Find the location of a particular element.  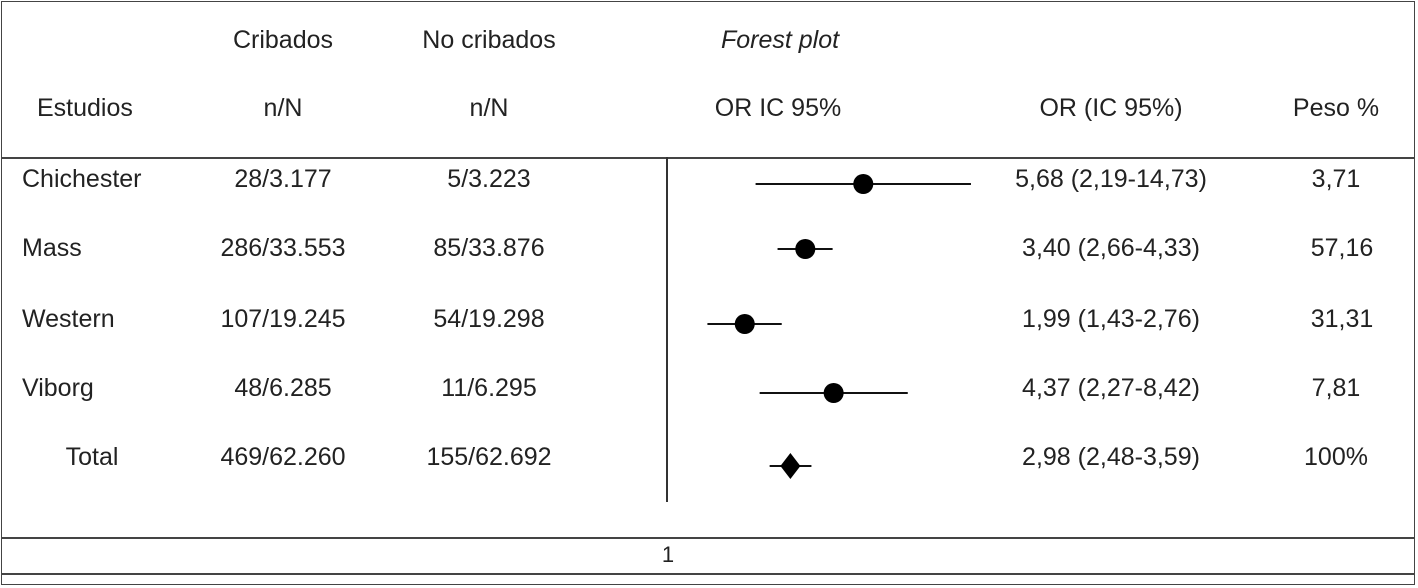

header-no-cribados: No cribados is located at coordinates (489, 40).